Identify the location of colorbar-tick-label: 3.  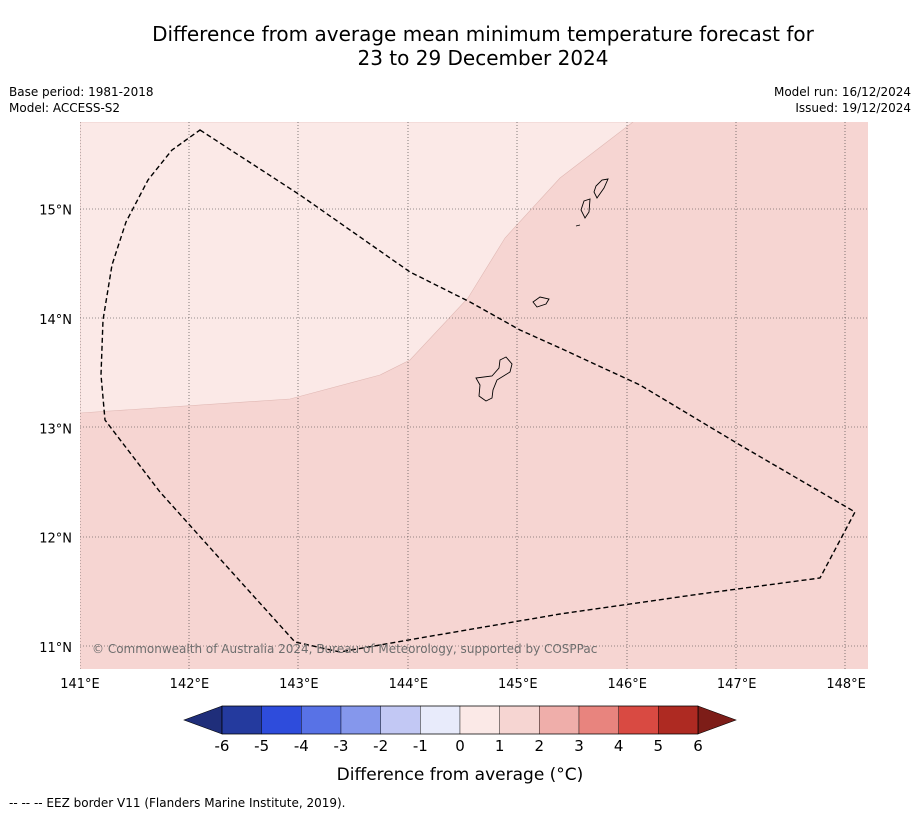
(579, 746).